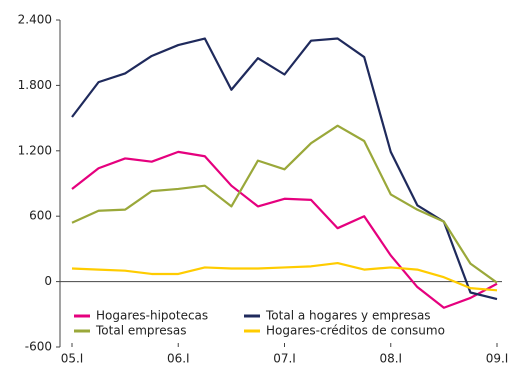 This screenshot has height=372, width=516. What do you see at coordinates (38, 347) in the screenshot?
I see `y-tick-label: -600` at bounding box center [38, 347].